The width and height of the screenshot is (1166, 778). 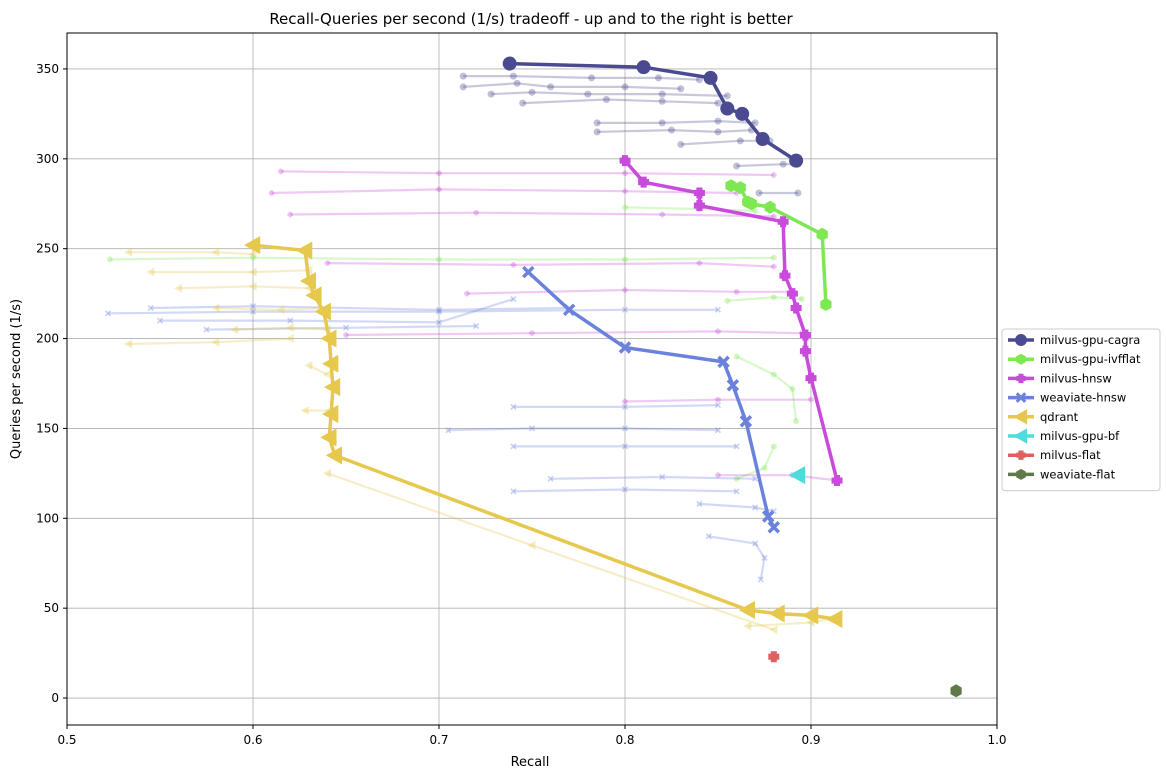 What do you see at coordinates (674, 131) in the screenshot?
I see `milvus-gpu-cagra-faded-line` at bounding box center [674, 131].